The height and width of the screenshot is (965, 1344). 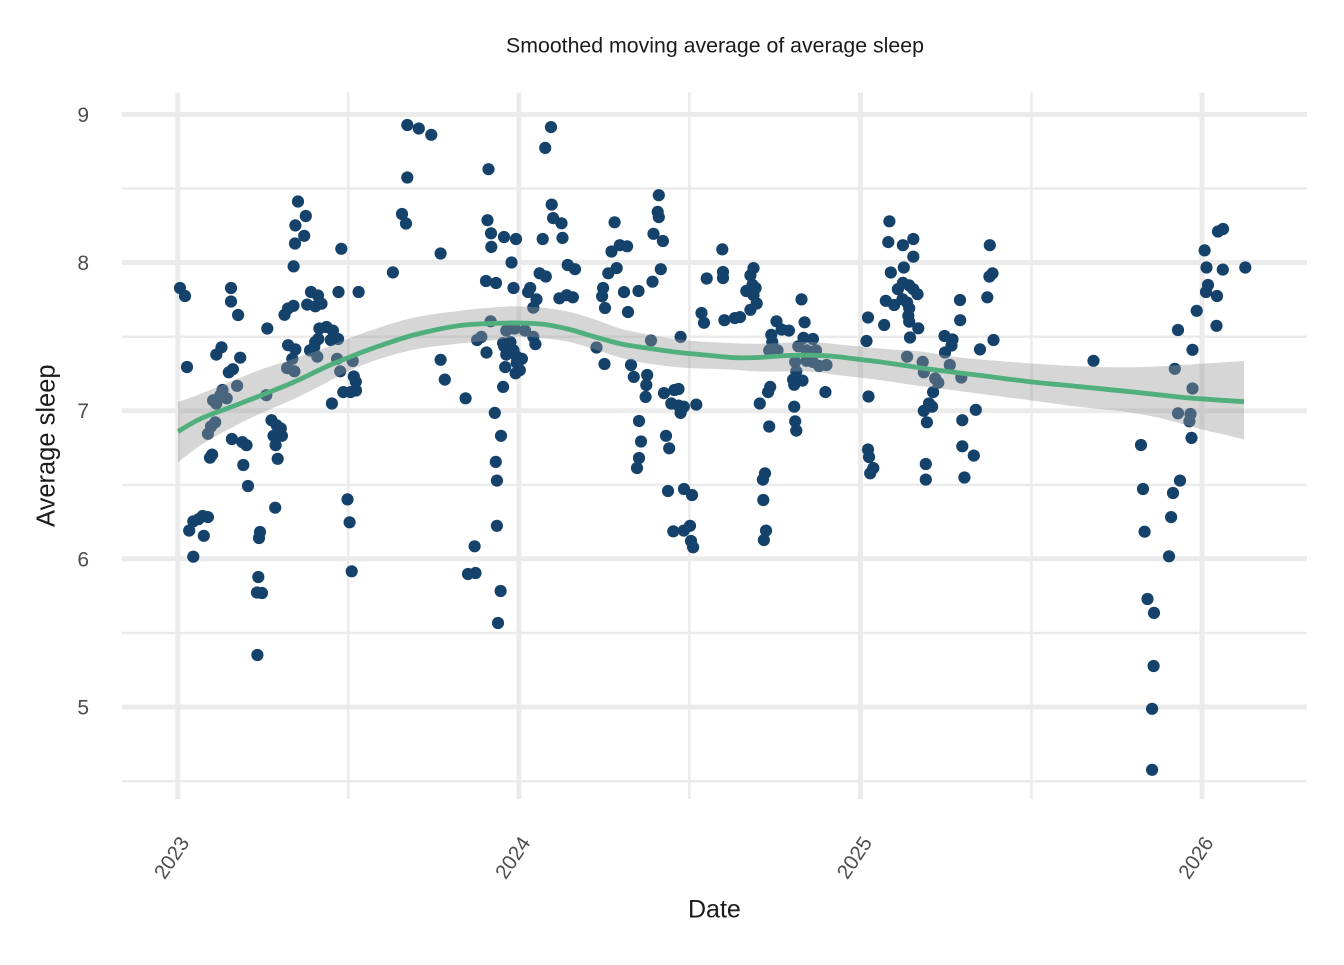 What do you see at coordinates (714, 910) in the screenshot?
I see `svg-text: Date` at bounding box center [714, 910].